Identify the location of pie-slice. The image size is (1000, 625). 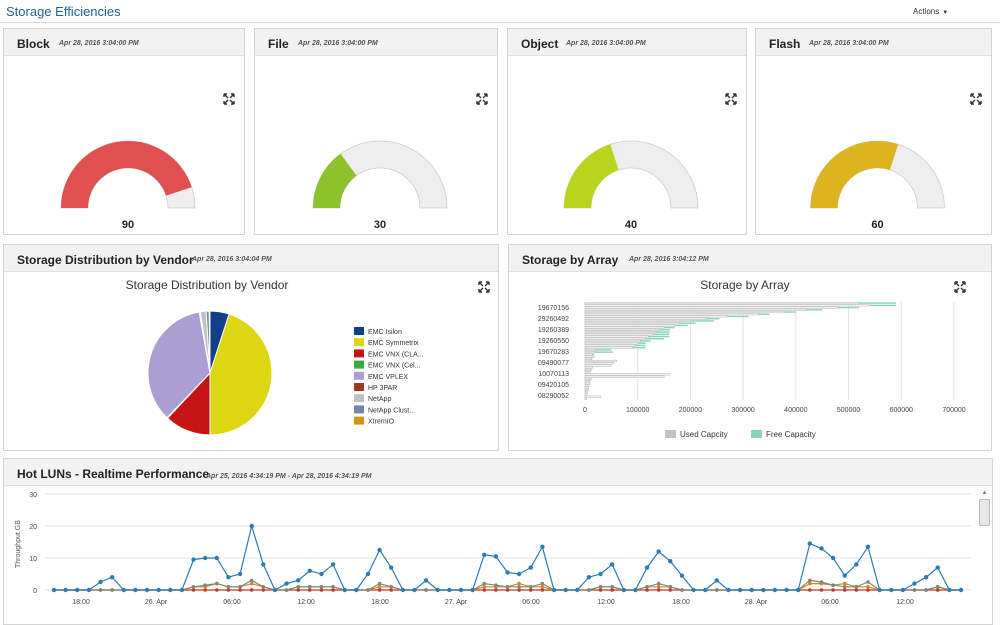
(241, 374).